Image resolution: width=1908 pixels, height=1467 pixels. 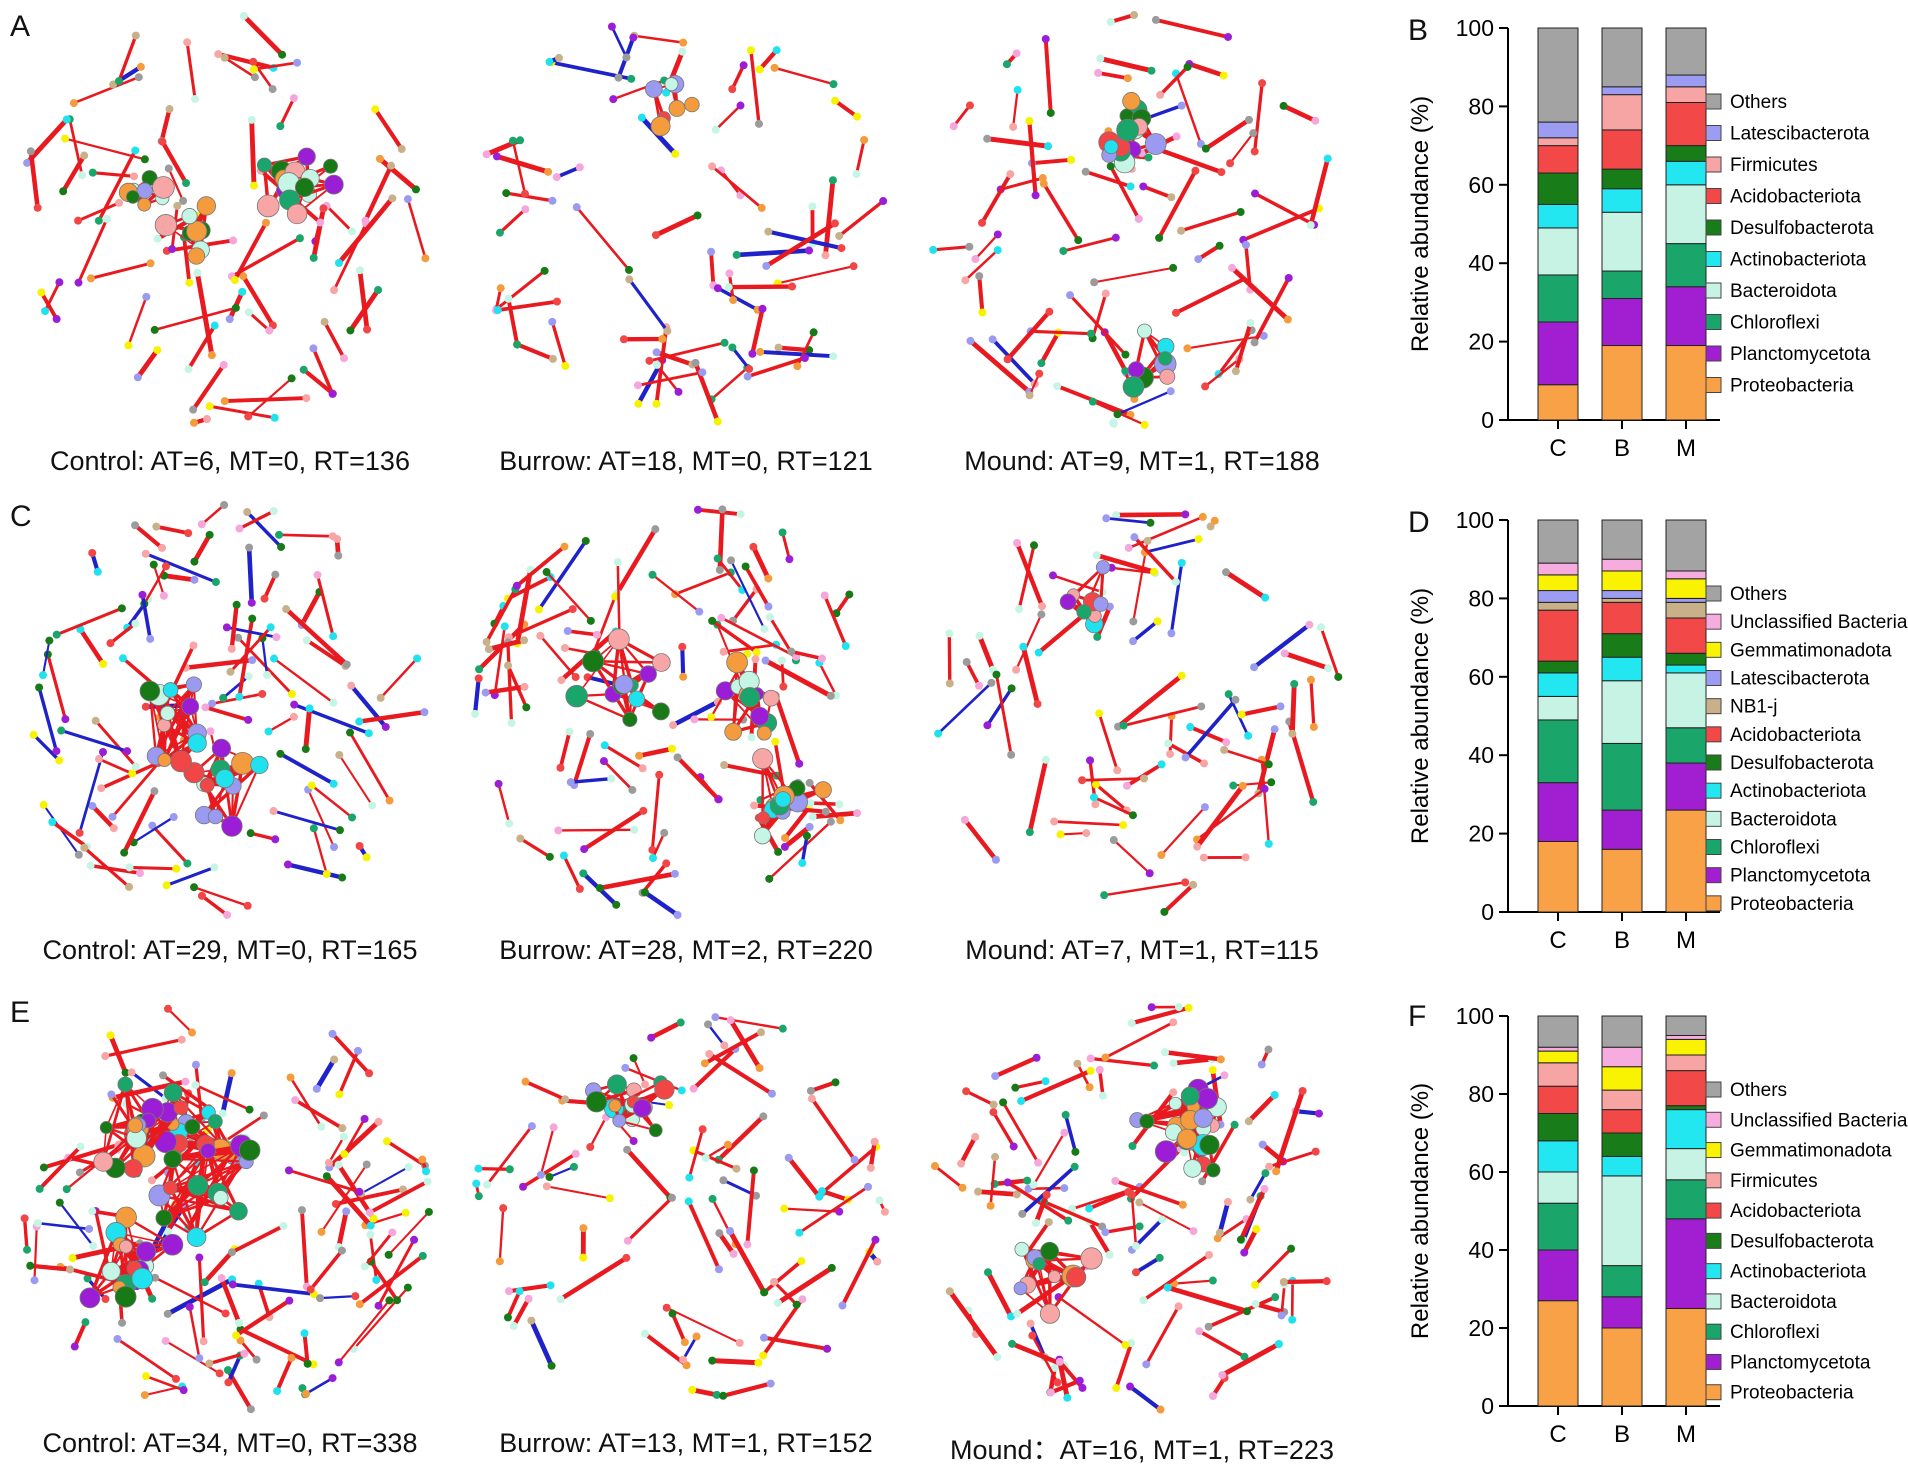 I want to click on legend-label: Bacteroidota, so click(x=1783, y=291).